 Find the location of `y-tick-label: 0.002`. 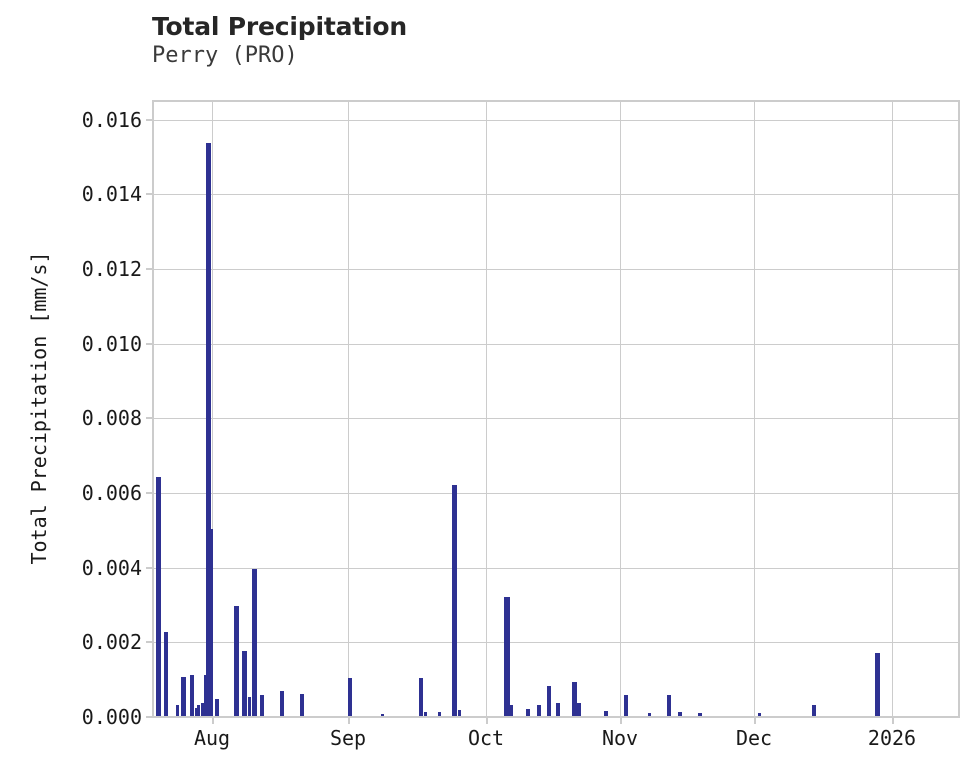

y-tick-label: 0.002 is located at coordinates (111, 642).